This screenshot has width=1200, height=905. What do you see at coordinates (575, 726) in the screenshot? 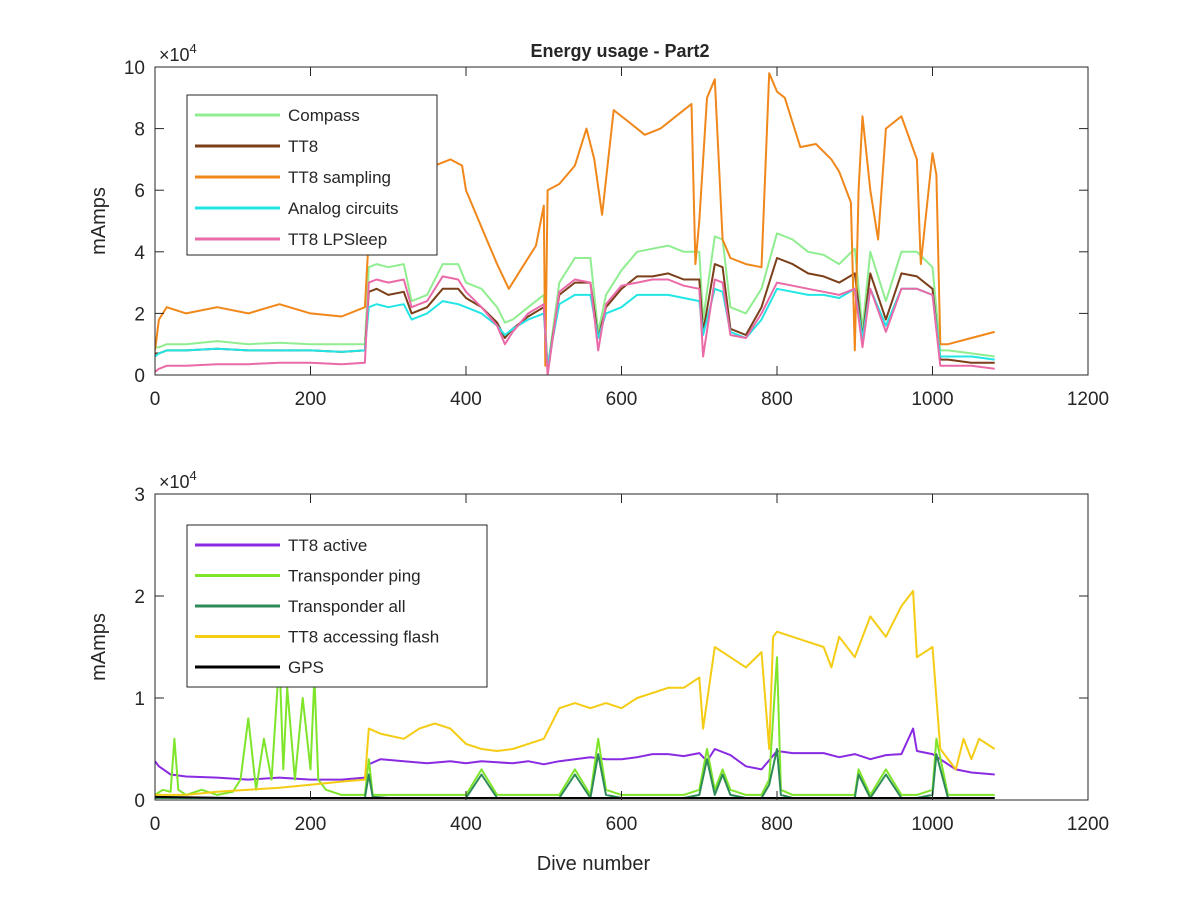
I see `series-line-transponder-ping` at bounding box center [575, 726].